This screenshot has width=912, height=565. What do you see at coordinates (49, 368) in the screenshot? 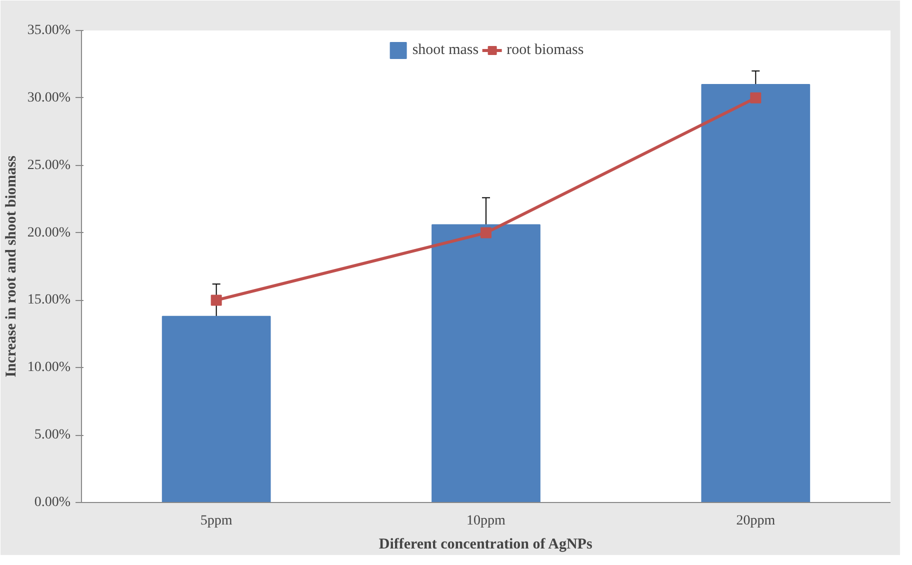
I see `y-tick-label: 10.00%` at bounding box center [49, 368].